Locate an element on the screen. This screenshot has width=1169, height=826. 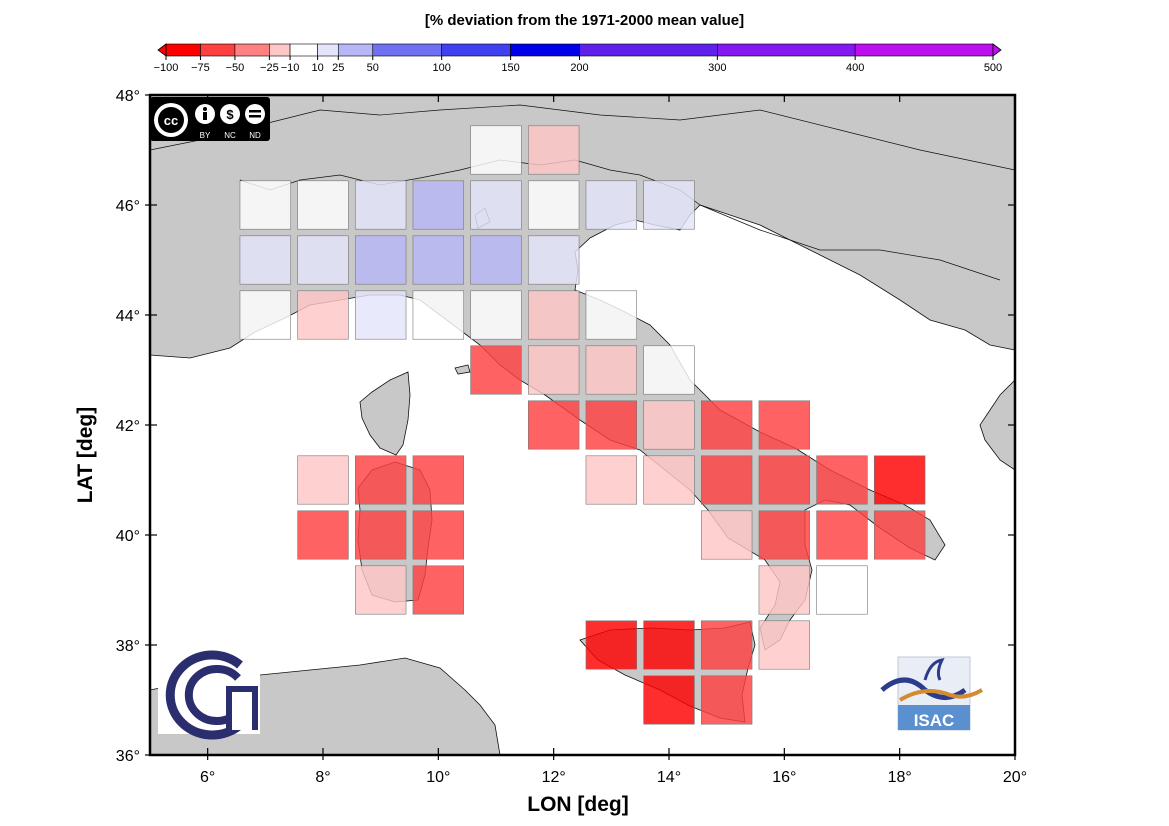
colorbar-tick-label: −25 is located at coordinates (269, 68).